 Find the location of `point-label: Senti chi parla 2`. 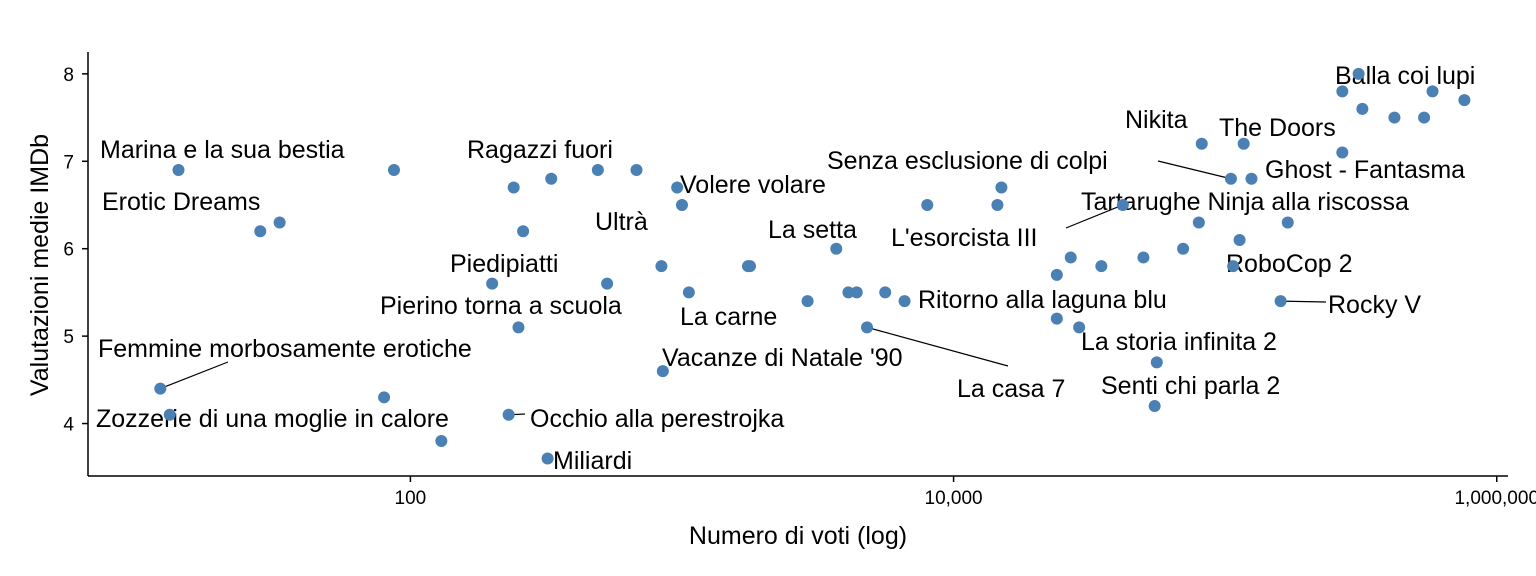

point-label: Senti chi parla 2 is located at coordinates (1190, 386).